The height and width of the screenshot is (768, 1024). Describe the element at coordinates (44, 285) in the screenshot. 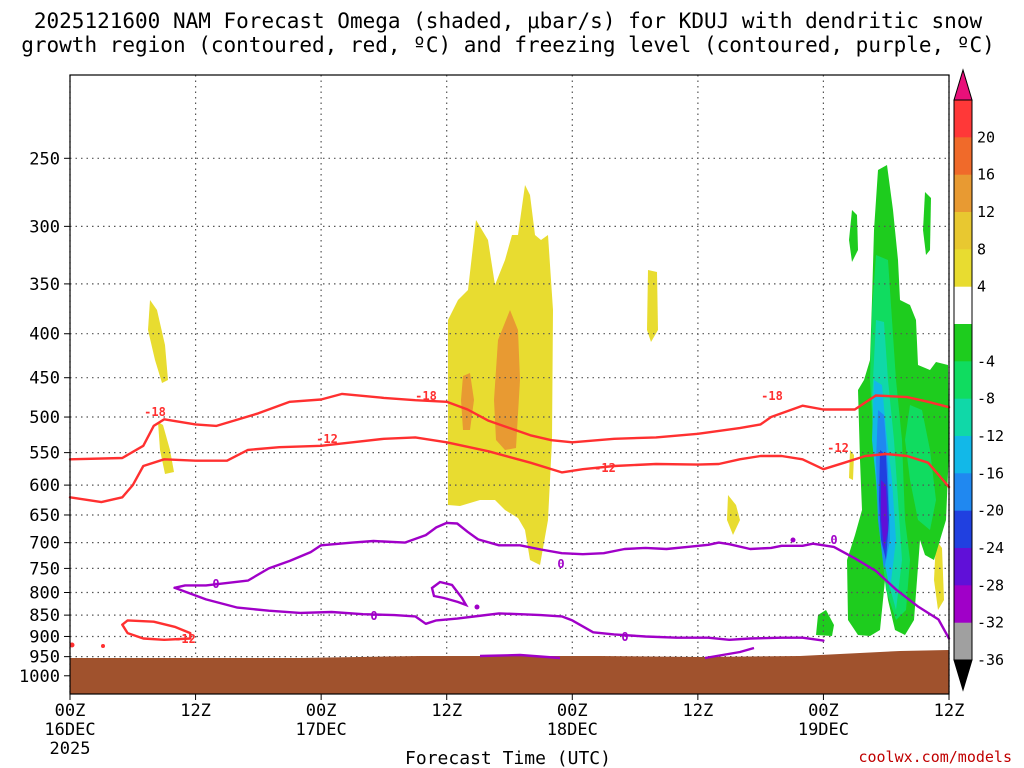

I see `y-tick-label: 350` at that location.